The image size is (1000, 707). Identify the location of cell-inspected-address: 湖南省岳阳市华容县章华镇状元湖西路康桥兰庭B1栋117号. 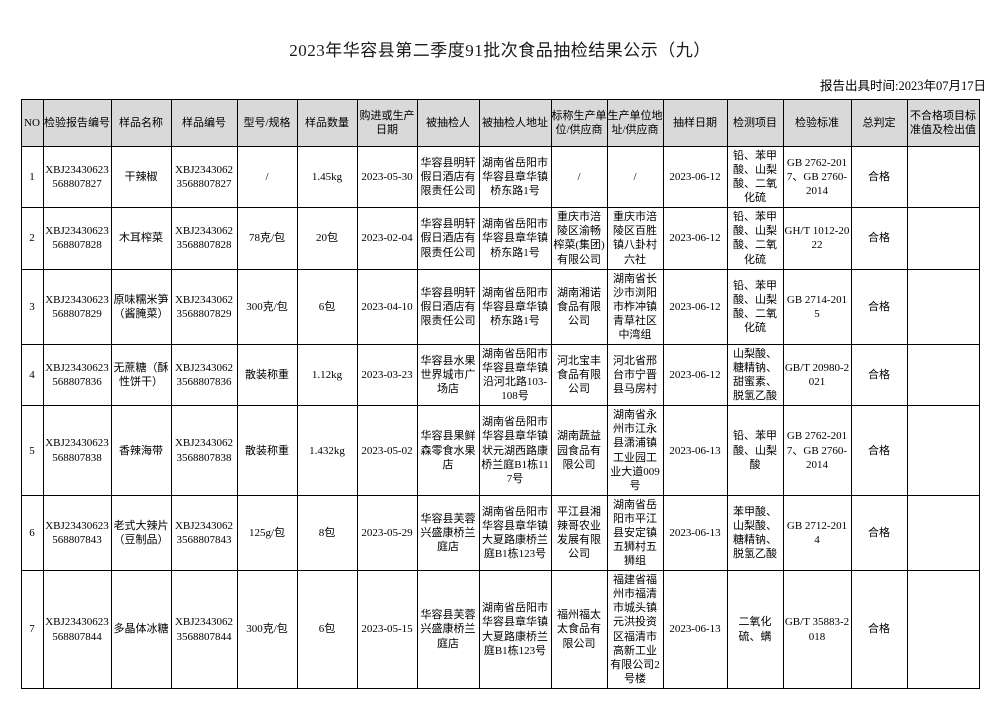
(515, 450).